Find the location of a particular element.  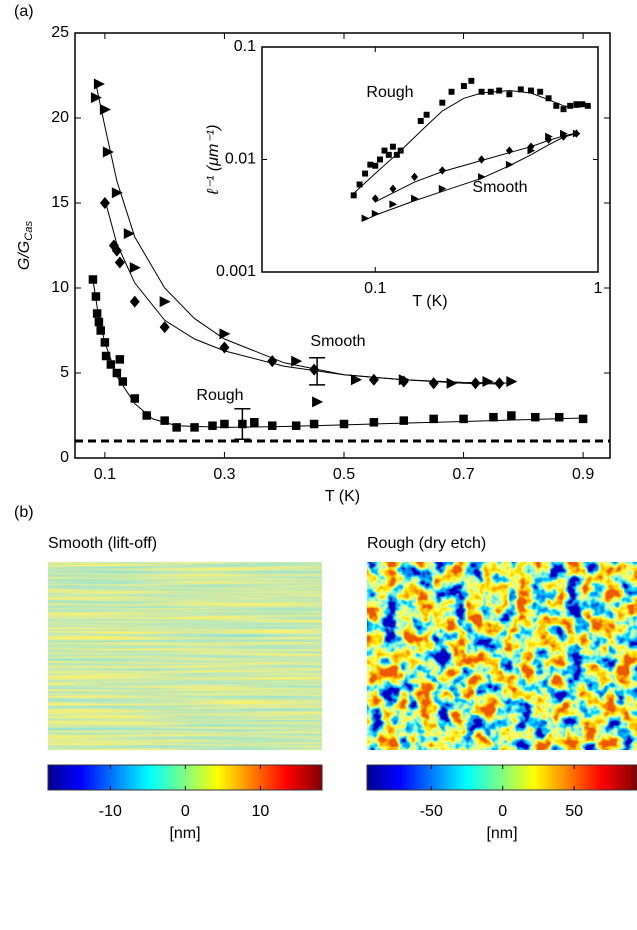

x-tick-label: 0.5 is located at coordinates (344, 474).